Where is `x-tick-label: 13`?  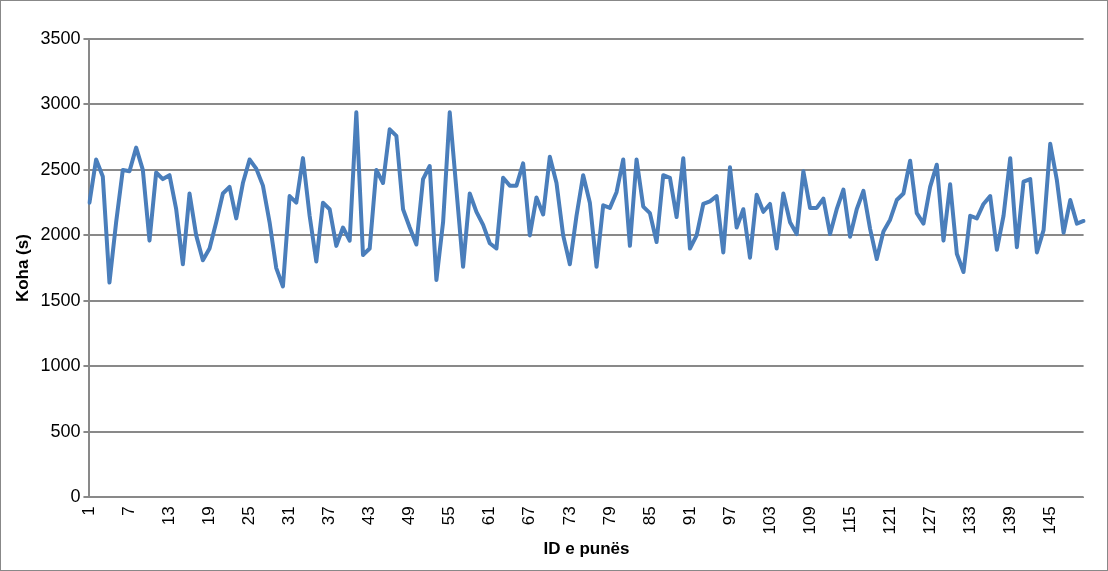
x-tick-label: 13 is located at coordinates (169, 516).